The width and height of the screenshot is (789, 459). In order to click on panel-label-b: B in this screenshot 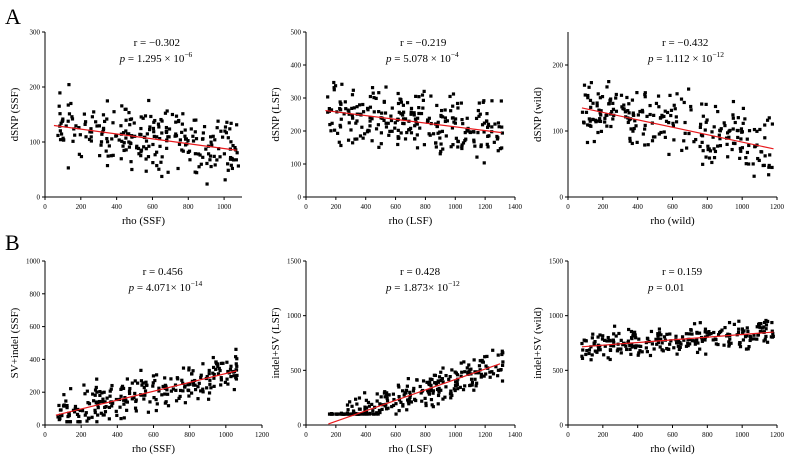, I will do `click(12, 242)`.